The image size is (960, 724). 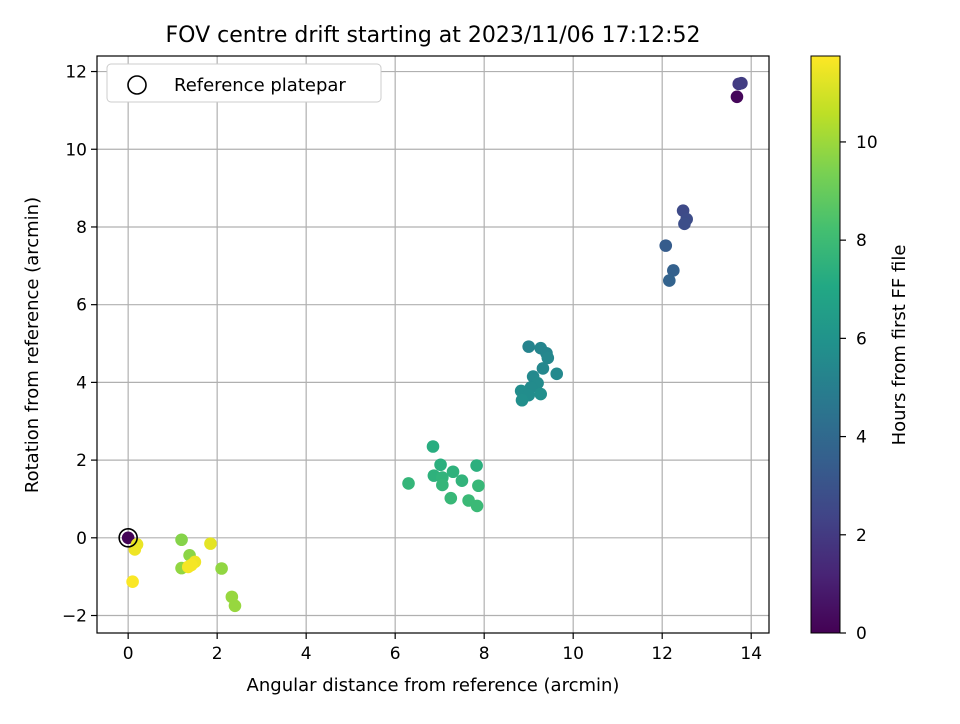 What do you see at coordinates (81, 461) in the screenshot?
I see `y-tick-label: 2` at bounding box center [81, 461].